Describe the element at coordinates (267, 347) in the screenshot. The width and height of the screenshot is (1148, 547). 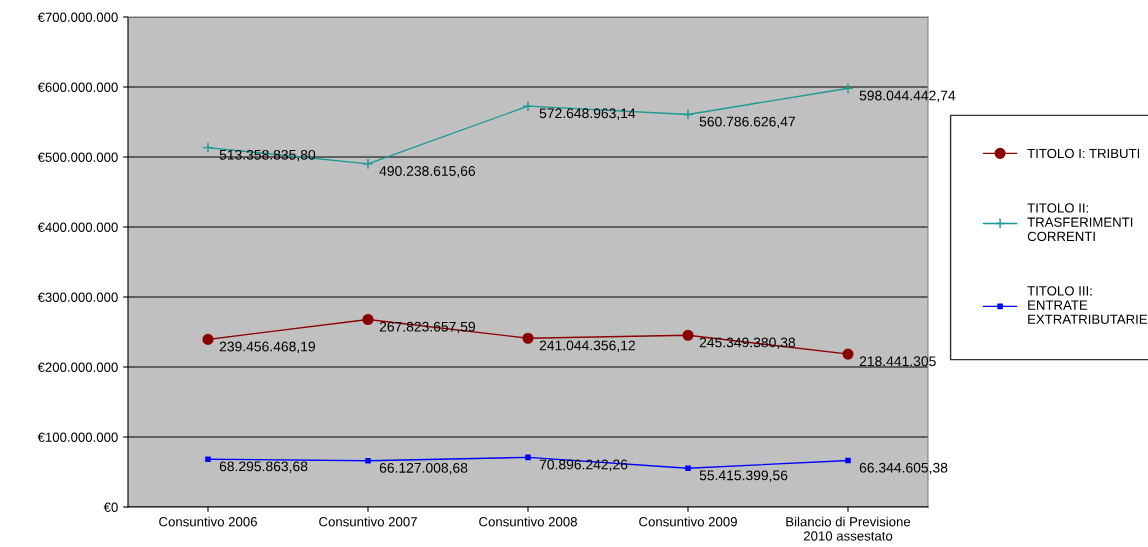
I see `data-label: 239.456.468,19` at that location.